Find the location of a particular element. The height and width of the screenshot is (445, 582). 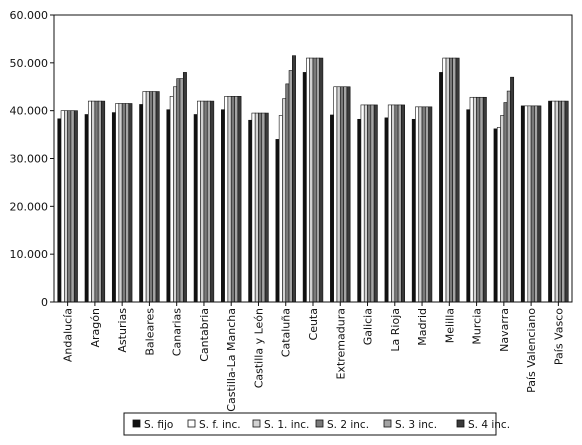

x-tick-label: Asturias is located at coordinates (122, 330).